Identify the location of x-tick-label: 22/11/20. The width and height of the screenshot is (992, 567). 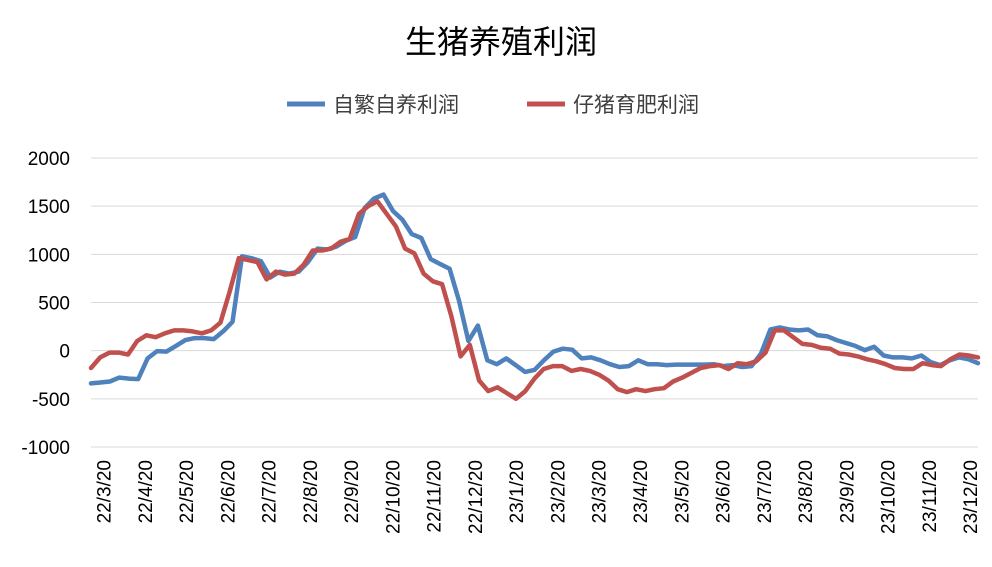
(435, 496).